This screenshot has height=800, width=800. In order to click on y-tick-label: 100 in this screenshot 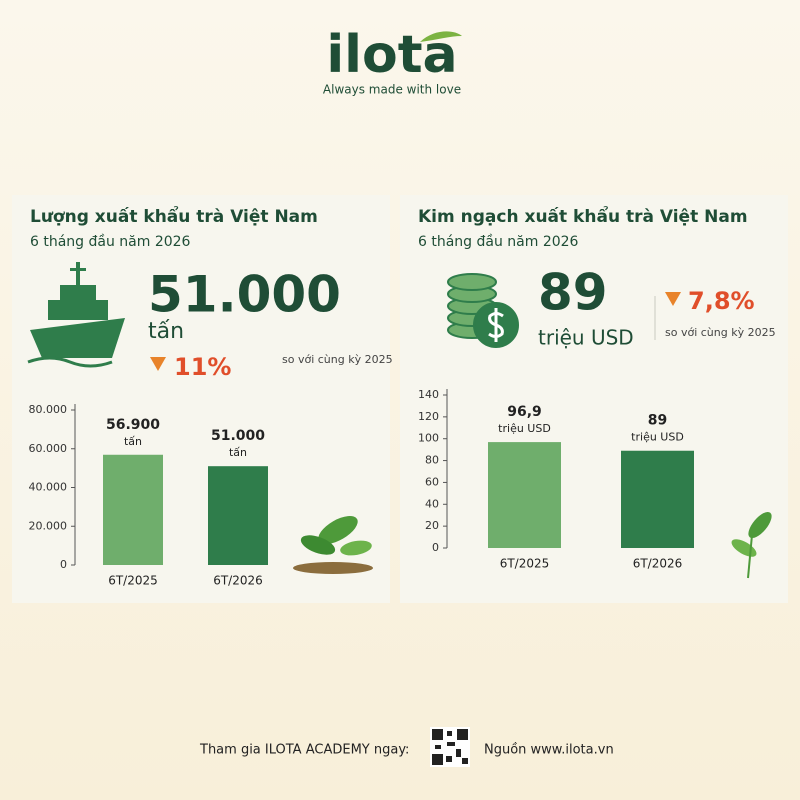, I will do `click(428, 438)`.